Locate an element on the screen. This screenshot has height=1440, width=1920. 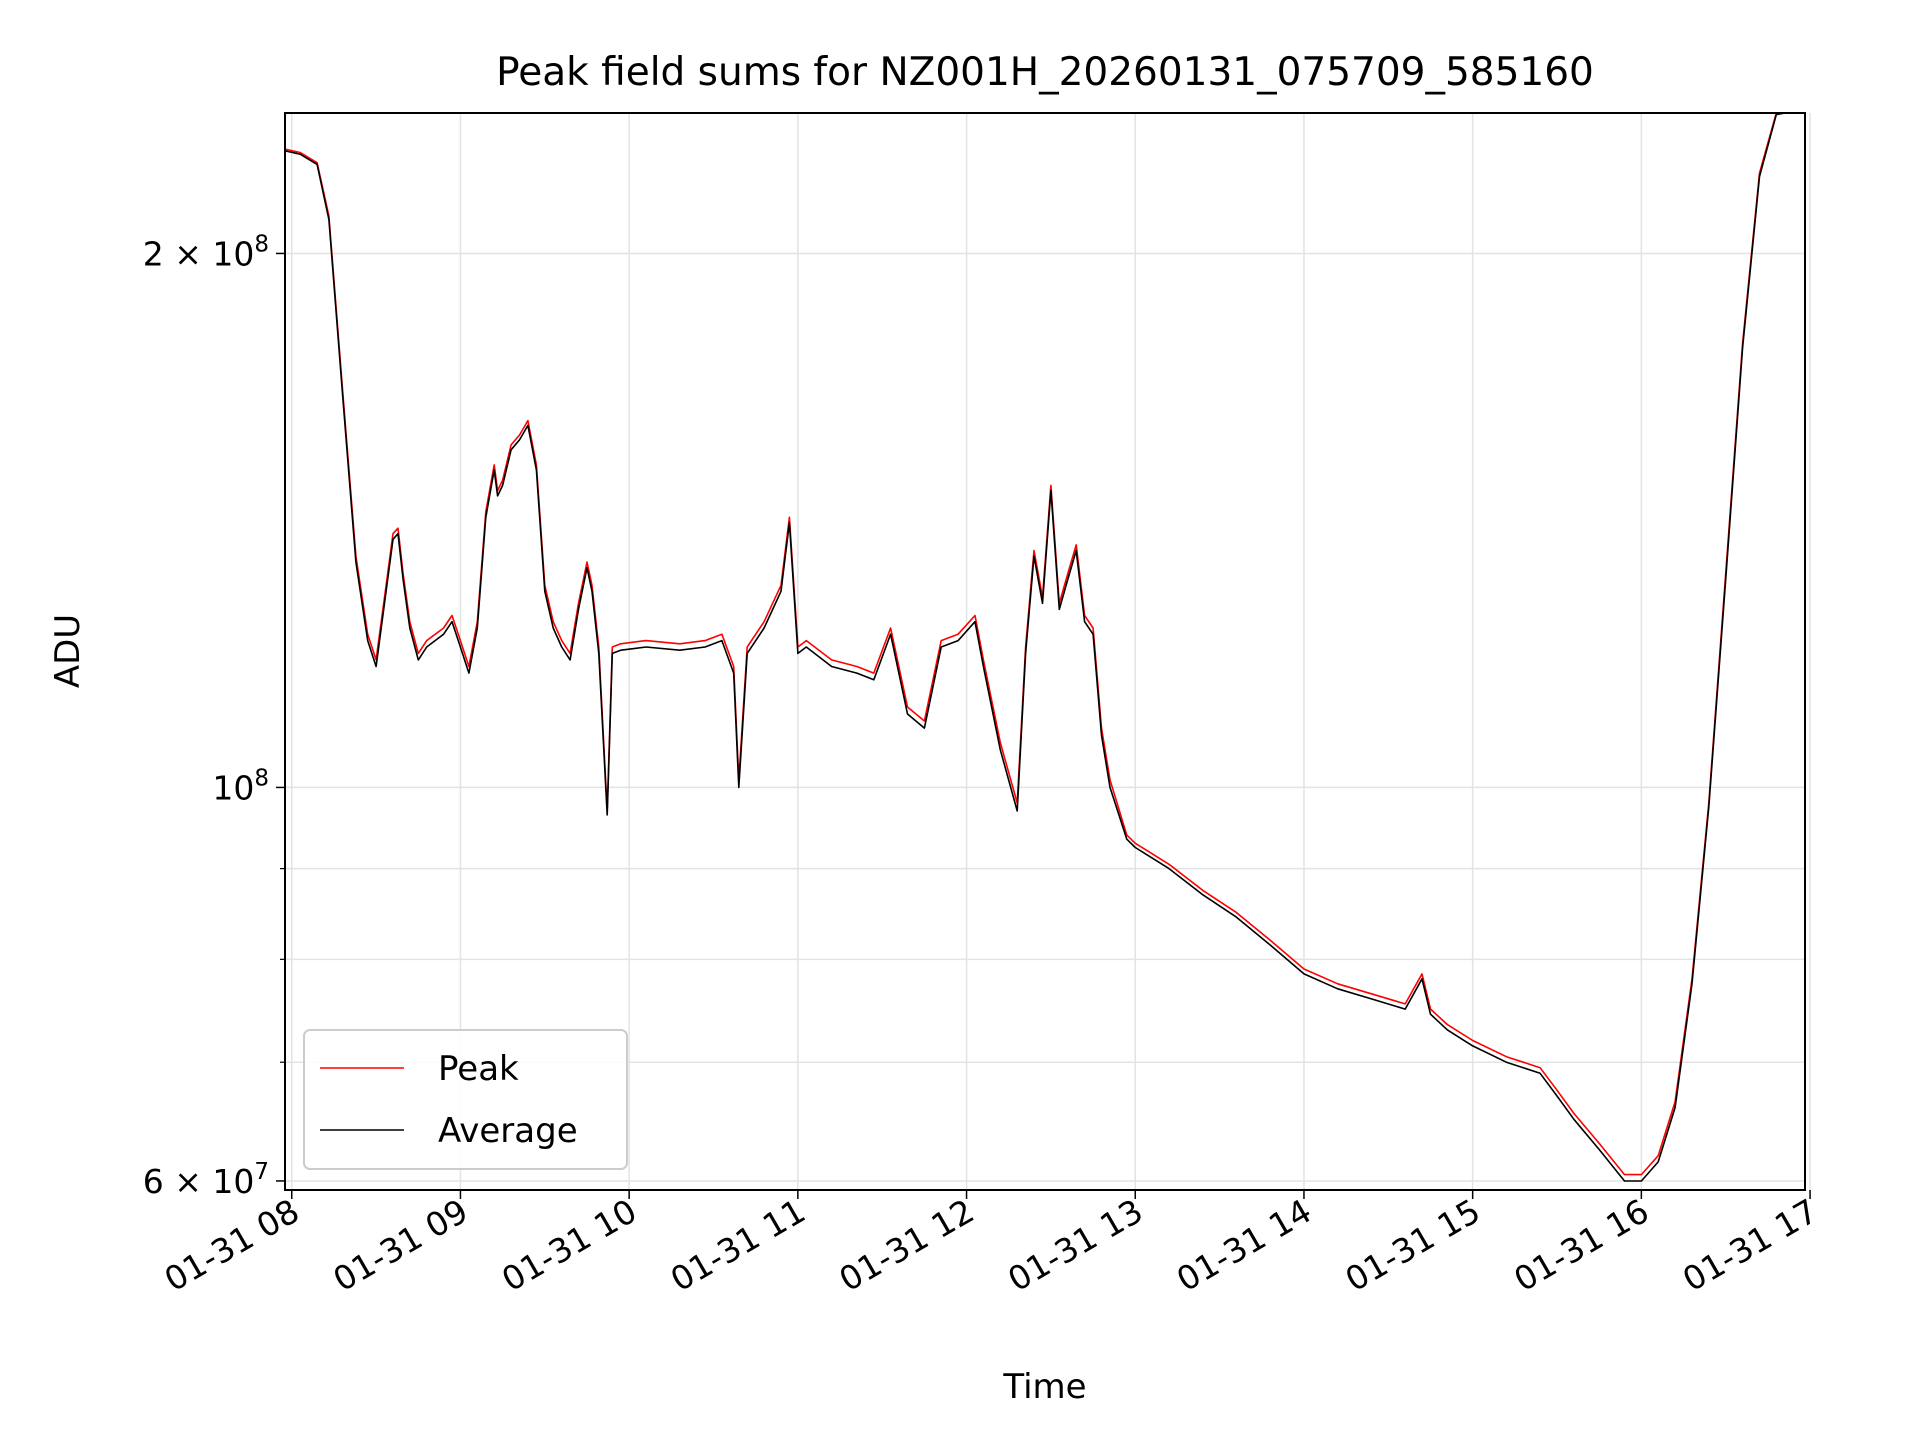
legend-label-peak: Peak is located at coordinates (478, 1069).